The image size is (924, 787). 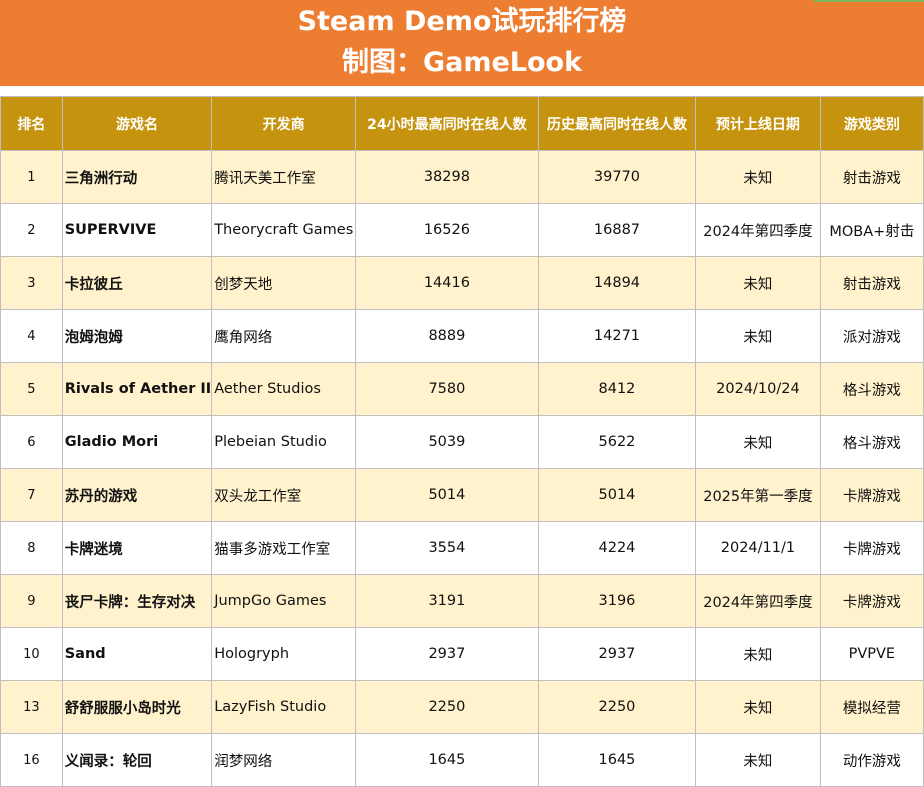 What do you see at coordinates (31, 707) in the screenshot?
I see `rank-cell: 13` at bounding box center [31, 707].